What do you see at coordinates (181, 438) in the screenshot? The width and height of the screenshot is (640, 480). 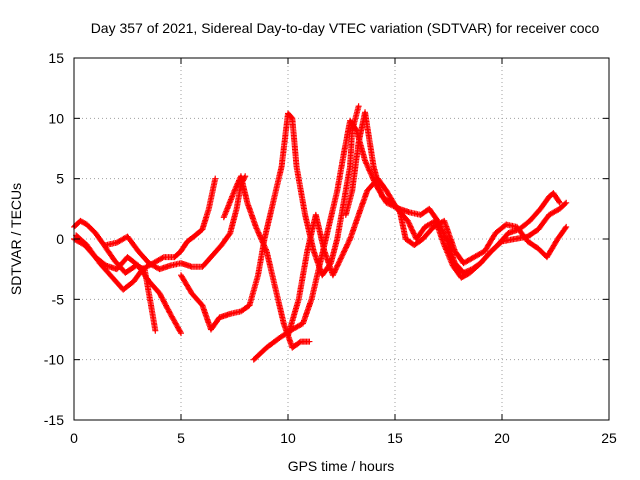 I see `x-tick-label: 5` at bounding box center [181, 438].